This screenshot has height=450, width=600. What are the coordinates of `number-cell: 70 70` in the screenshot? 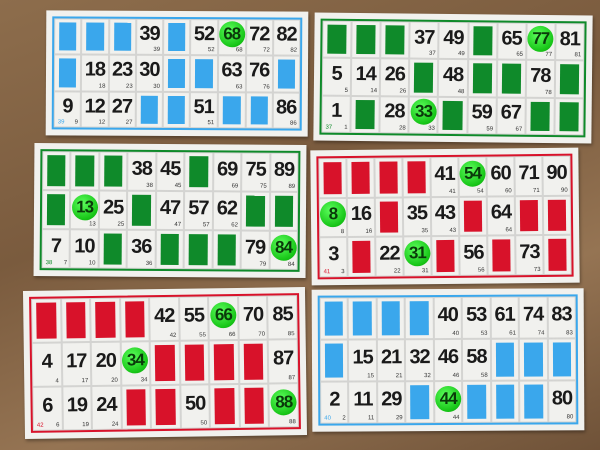 It's located at (253, 317).